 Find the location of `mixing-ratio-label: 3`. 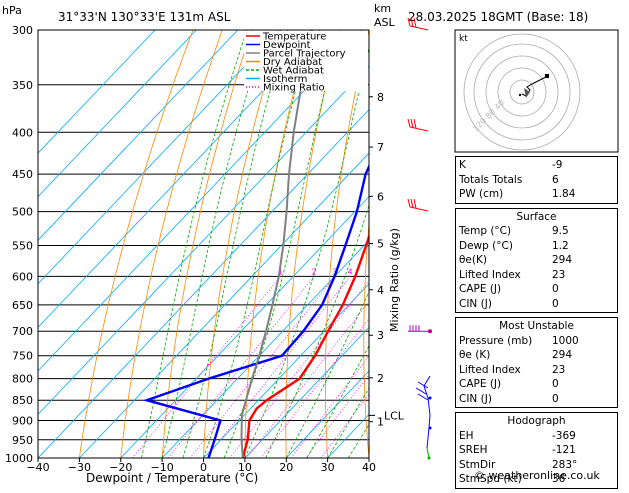

mixing-ratio-label: 3 is located at coordinates (334, 271).